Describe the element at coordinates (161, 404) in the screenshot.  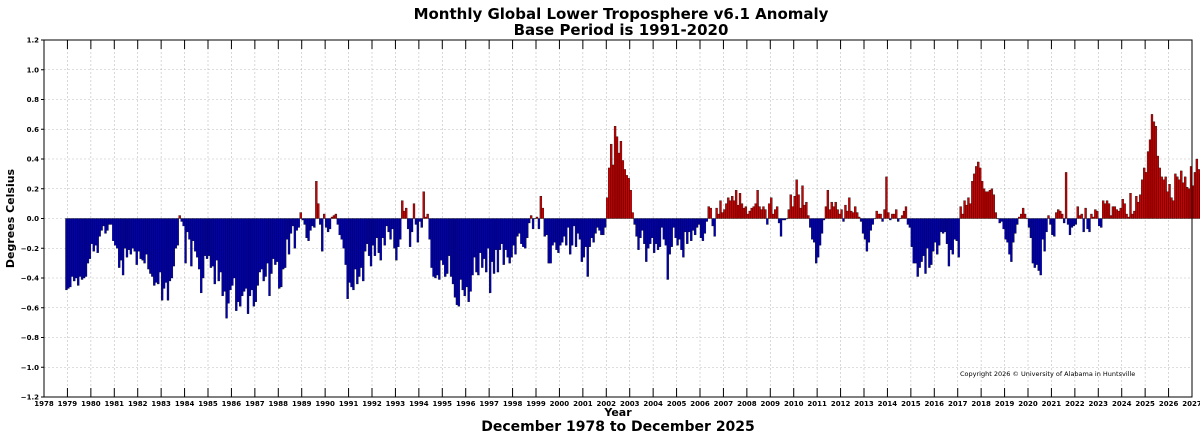
I see `x-tick-label: 1983` at that location.